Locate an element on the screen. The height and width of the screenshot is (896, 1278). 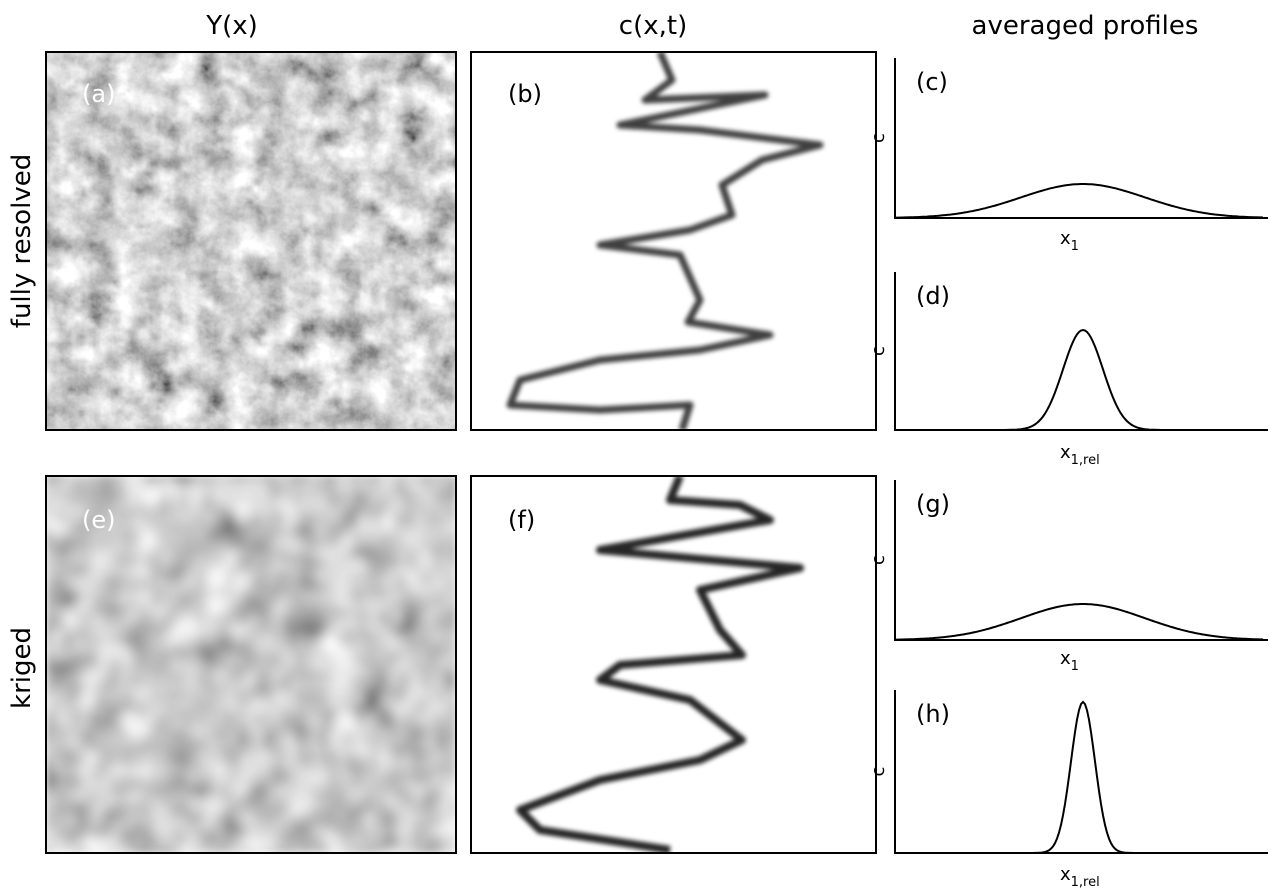
column-header: averaged profiles is located at coordinates (1085, 26).